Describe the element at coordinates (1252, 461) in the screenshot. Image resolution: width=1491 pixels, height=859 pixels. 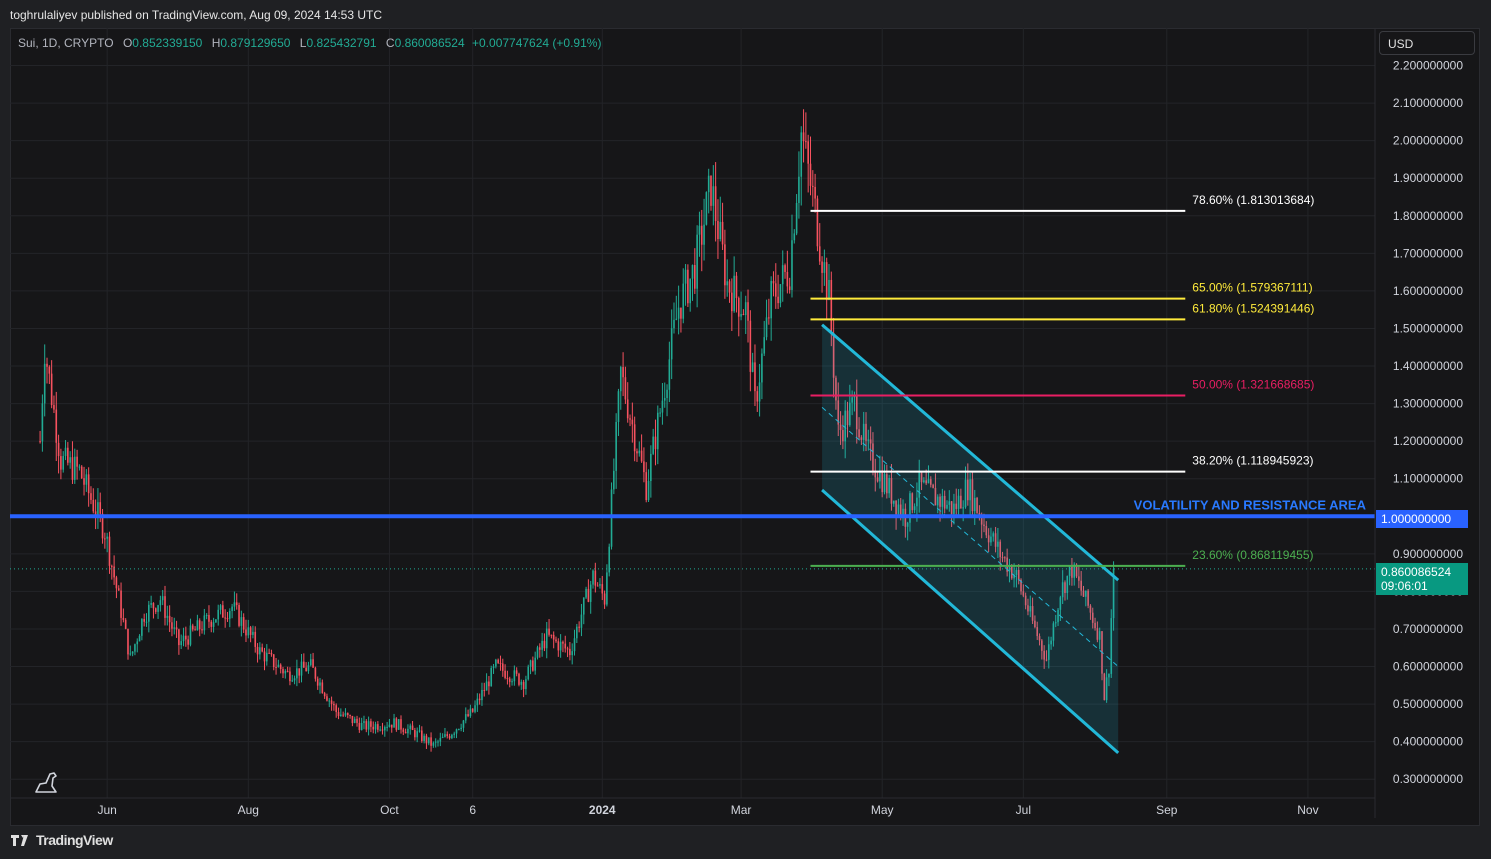
I see `fib-level-label: 38.20% (1.118945923)` at that location.